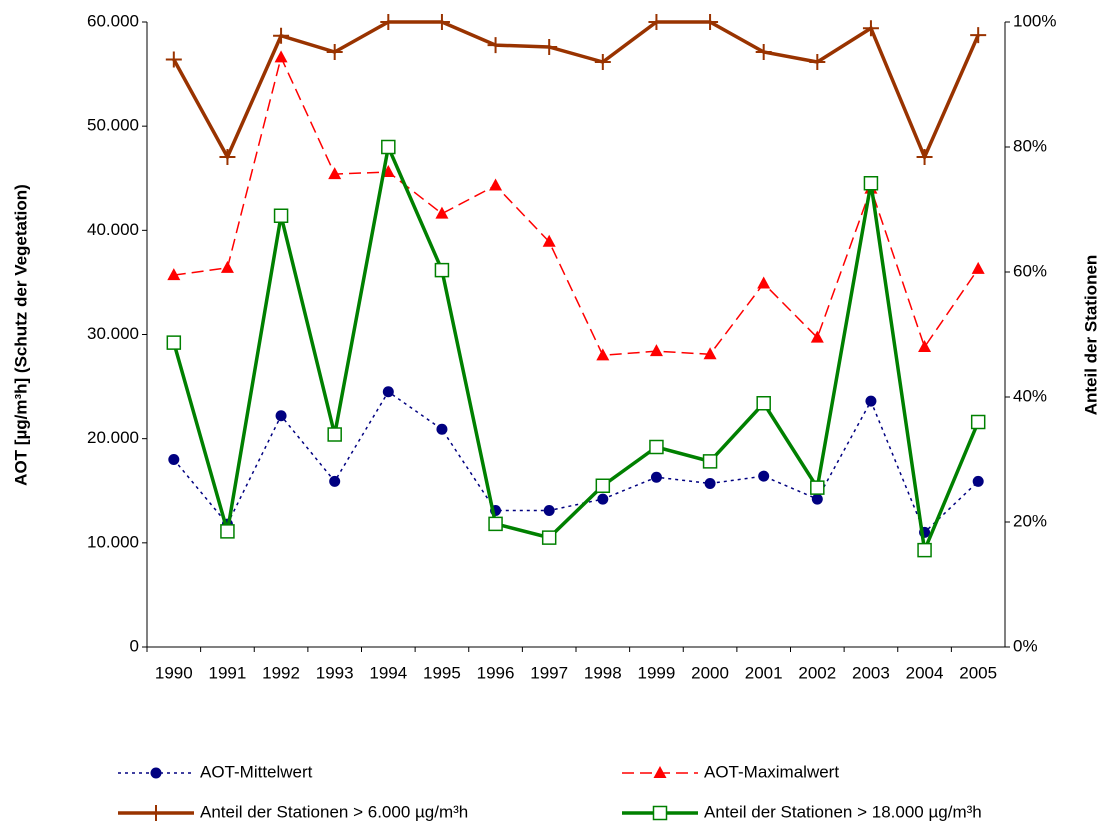 The height and width of the screenshot is (828, 1109). I want to click on y-tick-label: 10.000, so click(113, 541).